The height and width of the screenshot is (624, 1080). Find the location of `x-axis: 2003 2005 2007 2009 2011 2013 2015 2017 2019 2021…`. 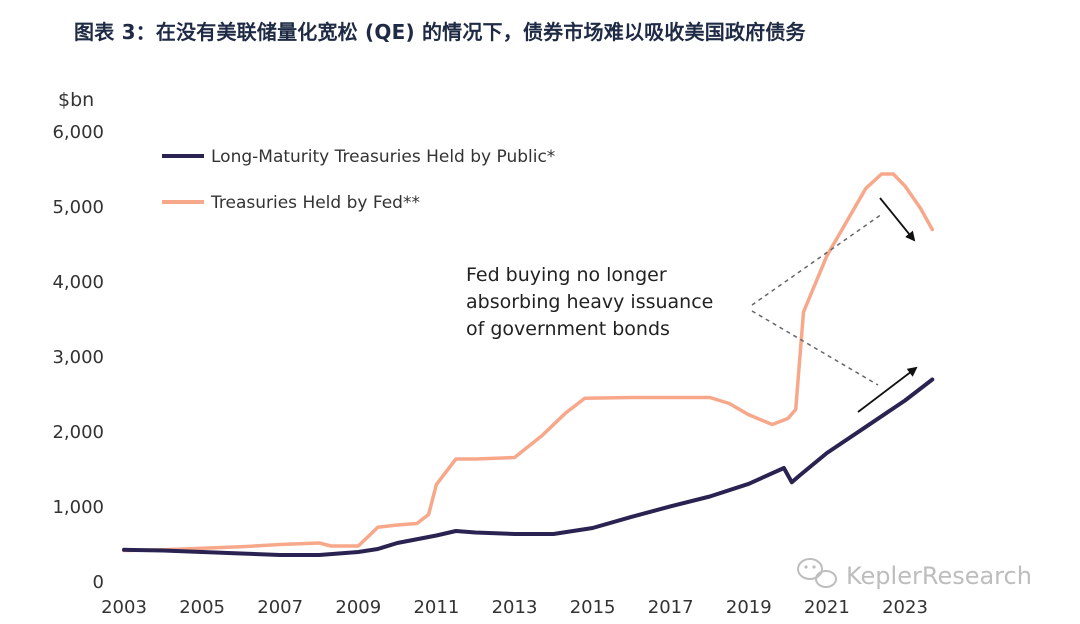

x-axis: 2003 2005 2007 2009 2011 2013 2015 2017 2019 2021… is located at coordinates (514, 607).